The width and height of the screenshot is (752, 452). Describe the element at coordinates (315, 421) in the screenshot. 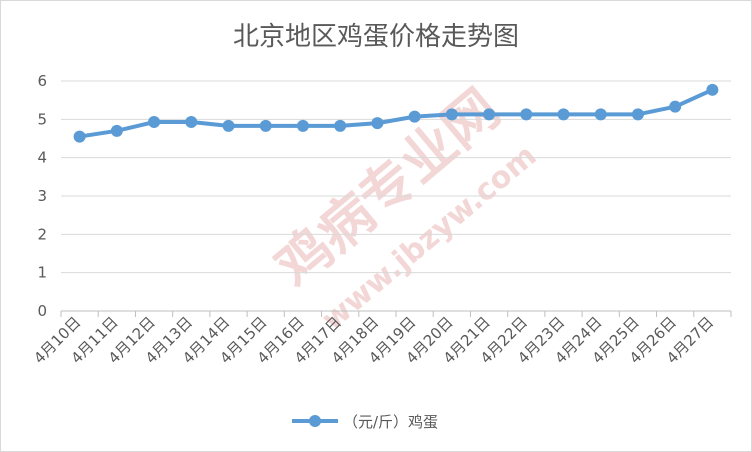

I see `legend-point-marker` at that location.